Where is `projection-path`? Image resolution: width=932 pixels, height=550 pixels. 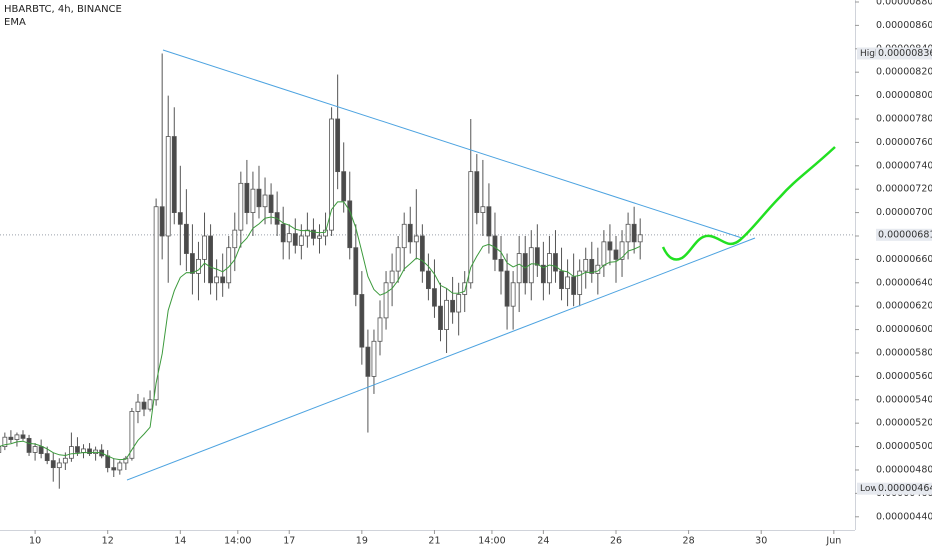
projection-path is located at coordinates (748, 203).